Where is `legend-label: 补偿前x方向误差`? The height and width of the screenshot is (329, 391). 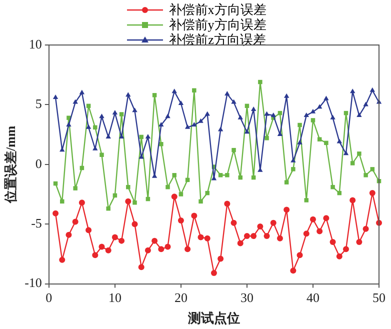 legend-label: 补偿前x方向误差 is located at coordinates (217, 9).